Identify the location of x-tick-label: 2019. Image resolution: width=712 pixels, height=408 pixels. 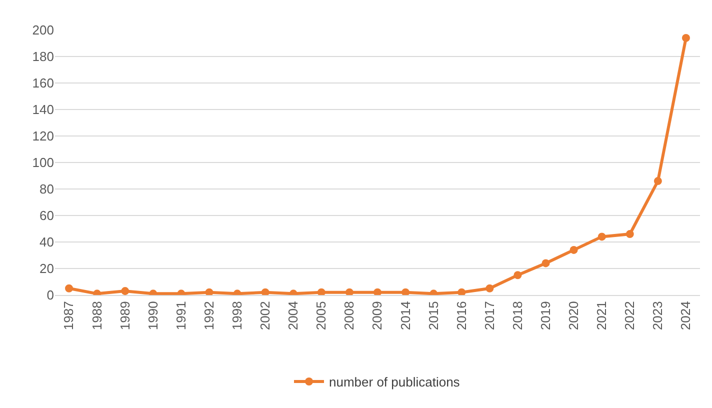
(545, 315).